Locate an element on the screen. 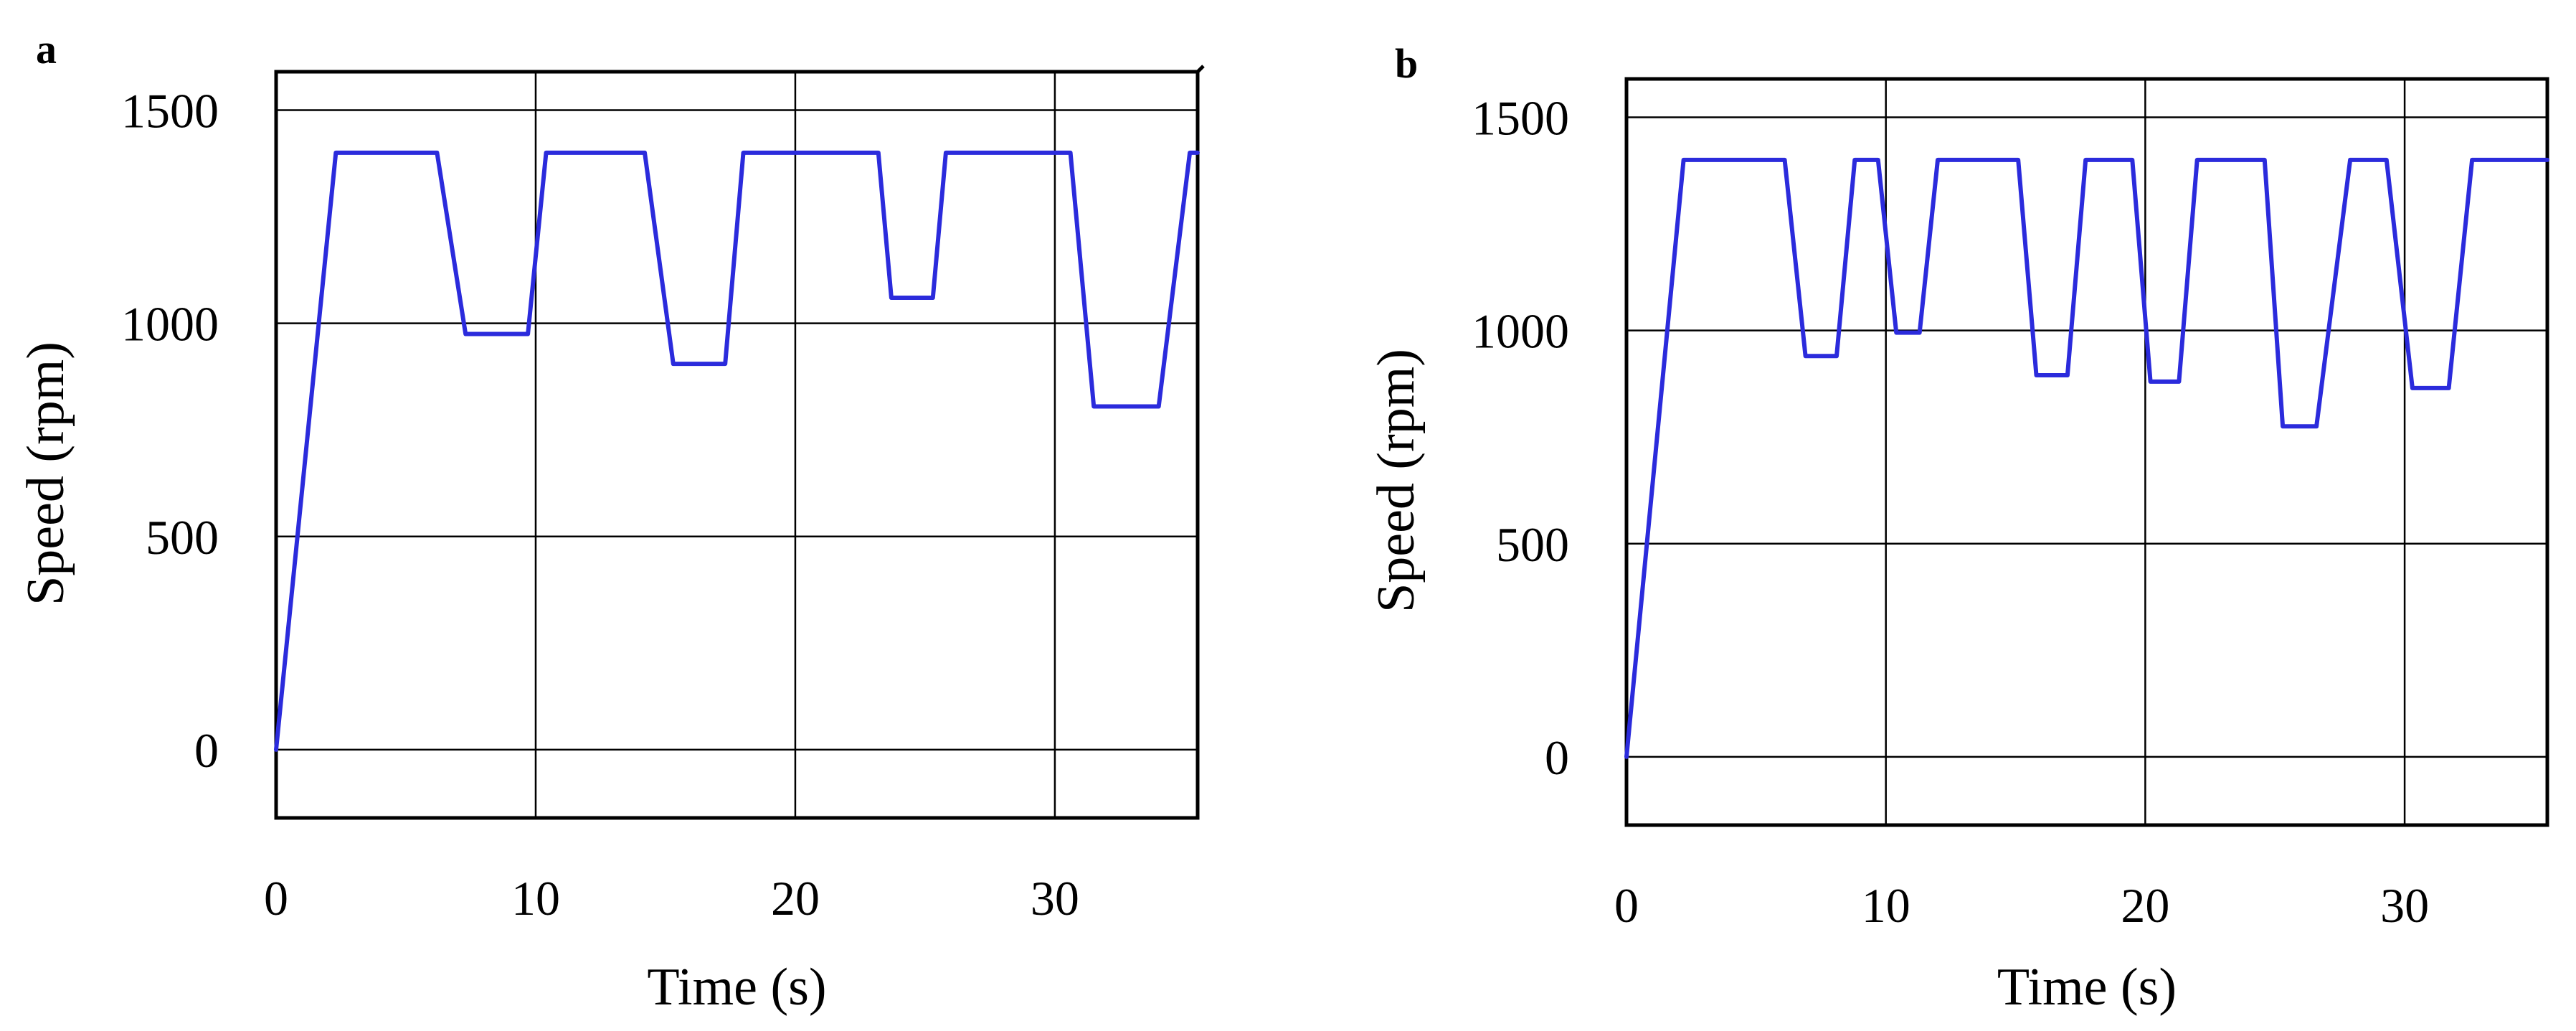  frame-corner-mark is located at coordinates (1200, 69).